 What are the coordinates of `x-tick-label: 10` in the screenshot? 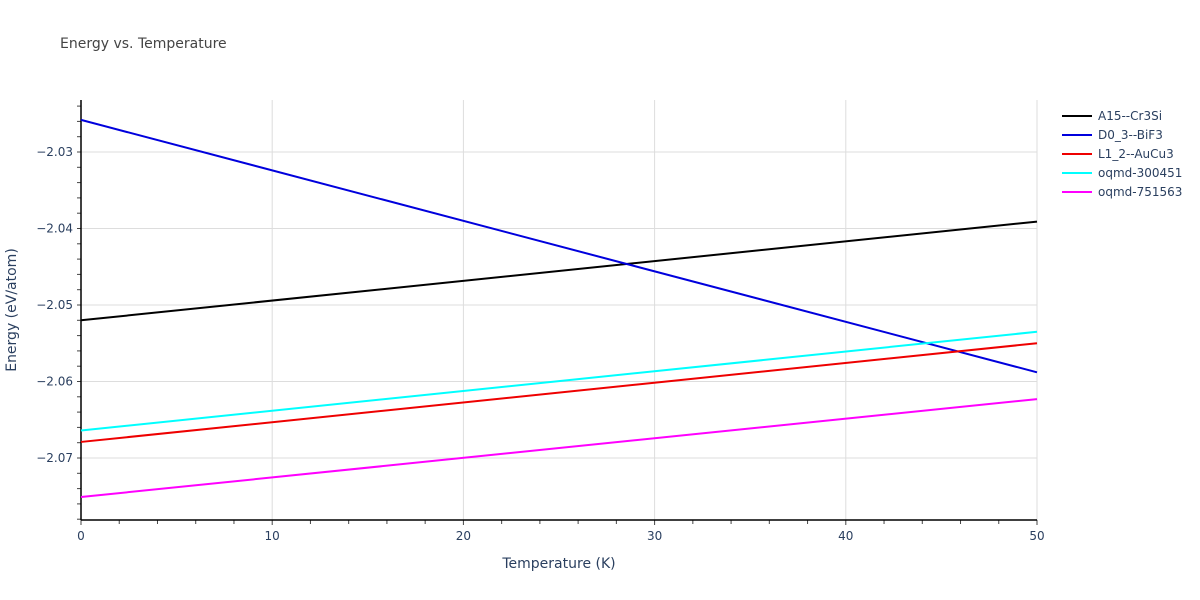 It's located at (272, 536).